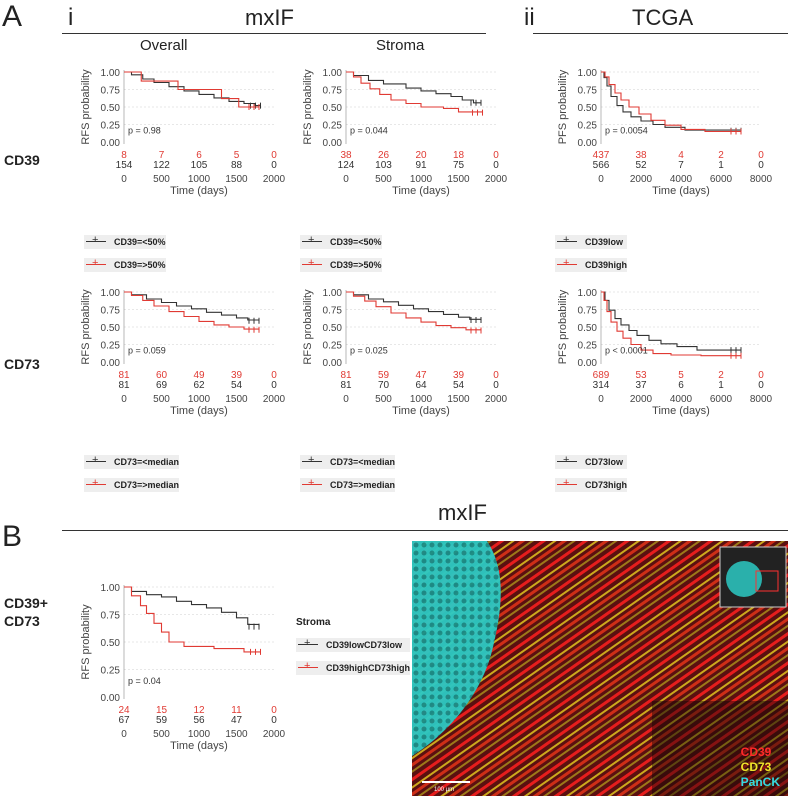 This screenshot has width=788, height=796. What do you see at coordinates (601, 165) in the screenshot?
I see `risk-count: 566` at bounding box center [601, 165].